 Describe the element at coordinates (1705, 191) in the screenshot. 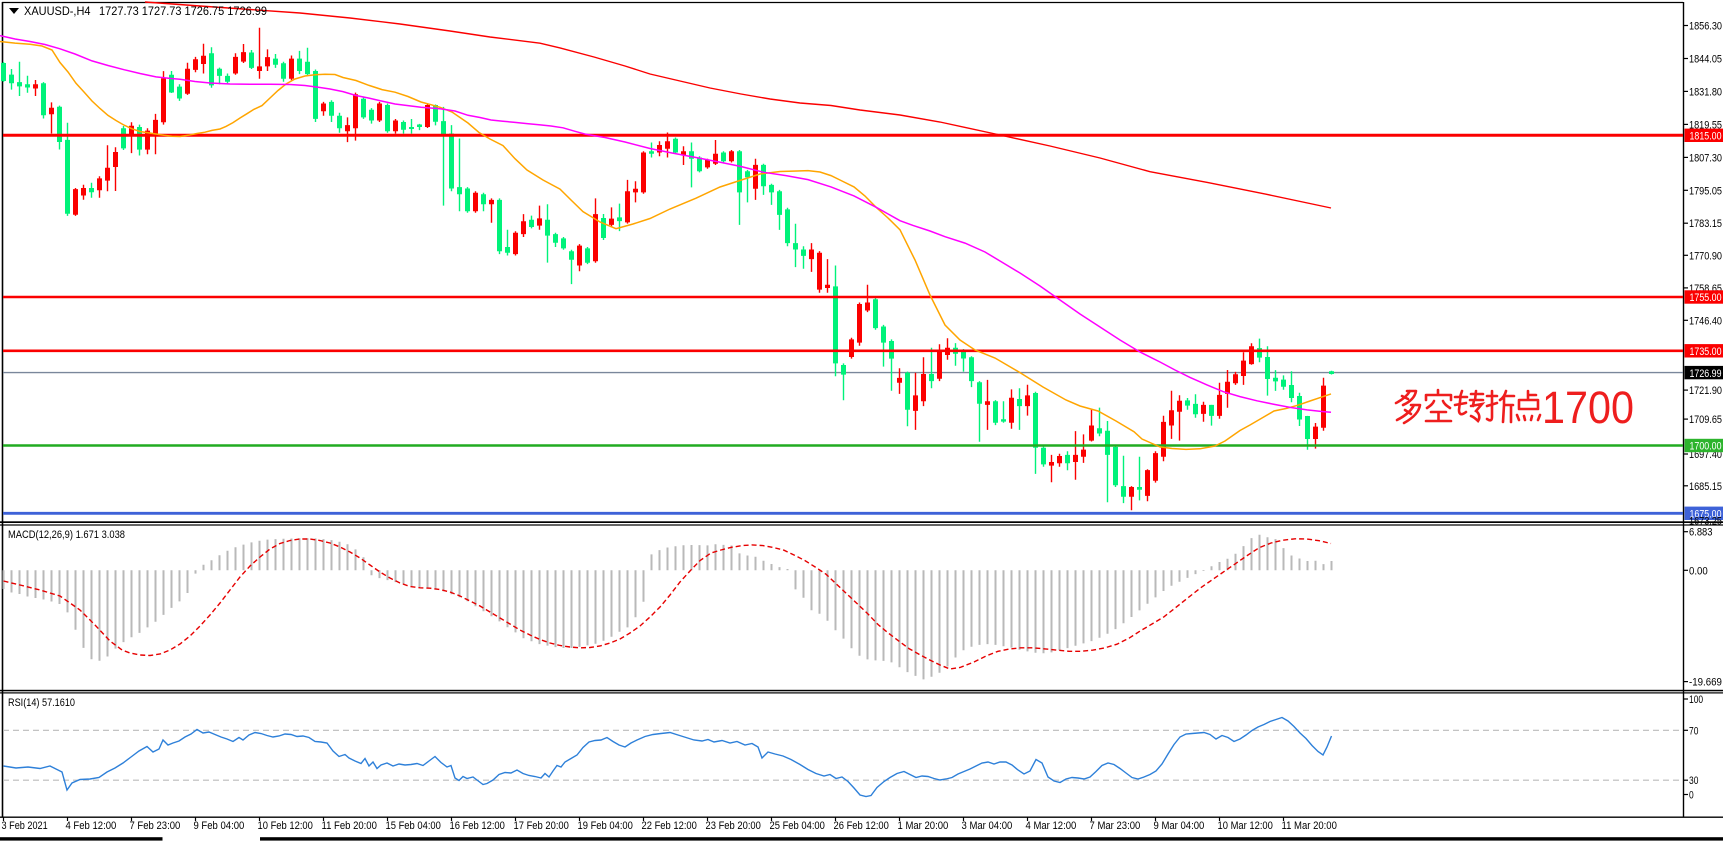

I see `svg-text: 1795.05` at that location.